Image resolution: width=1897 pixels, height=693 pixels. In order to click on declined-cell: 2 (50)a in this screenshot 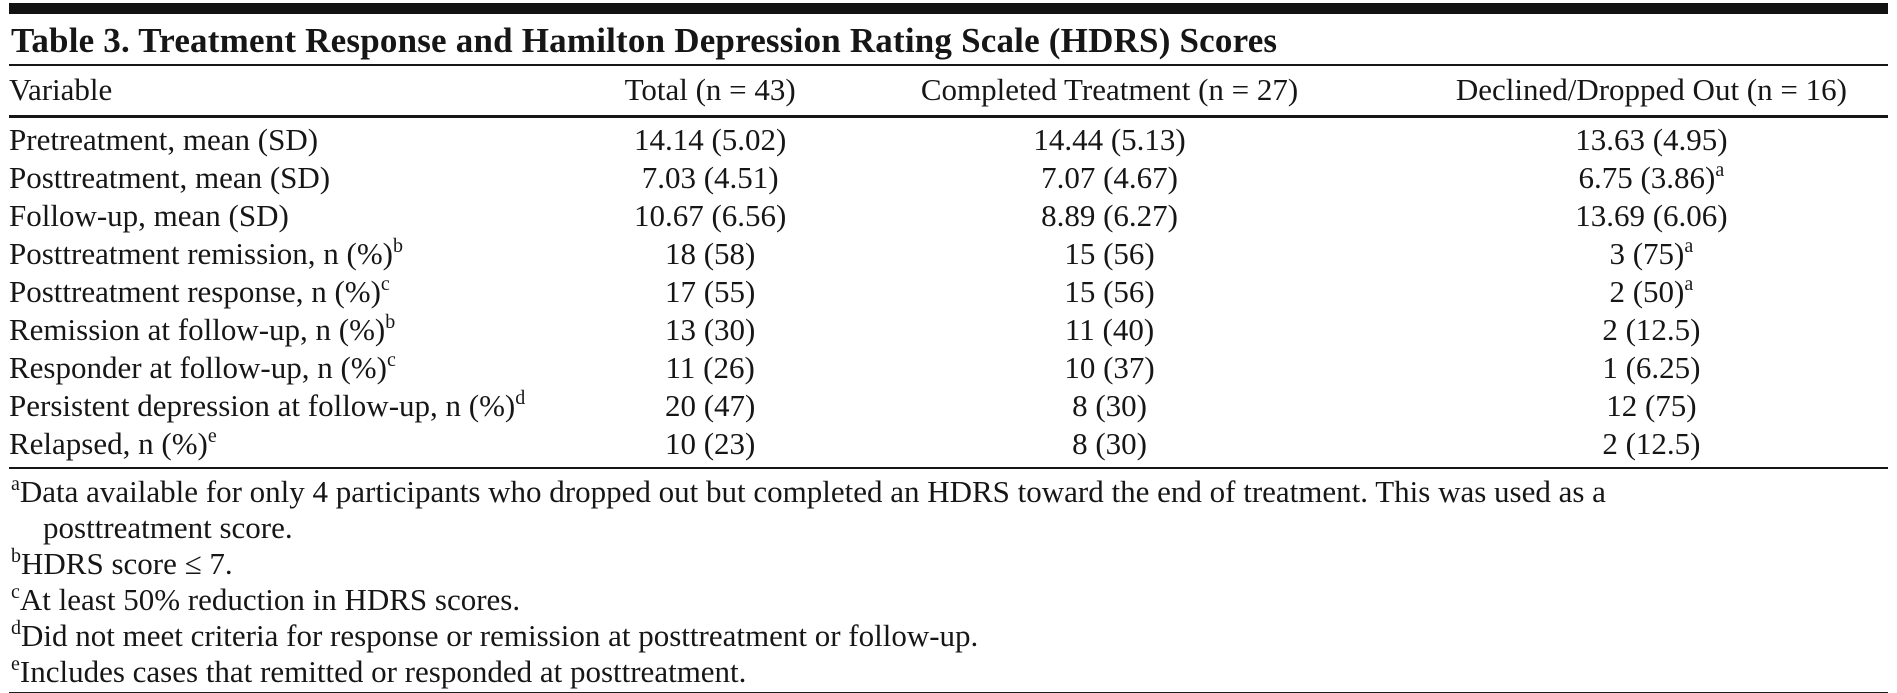, I will do `click(1651, 291)`.